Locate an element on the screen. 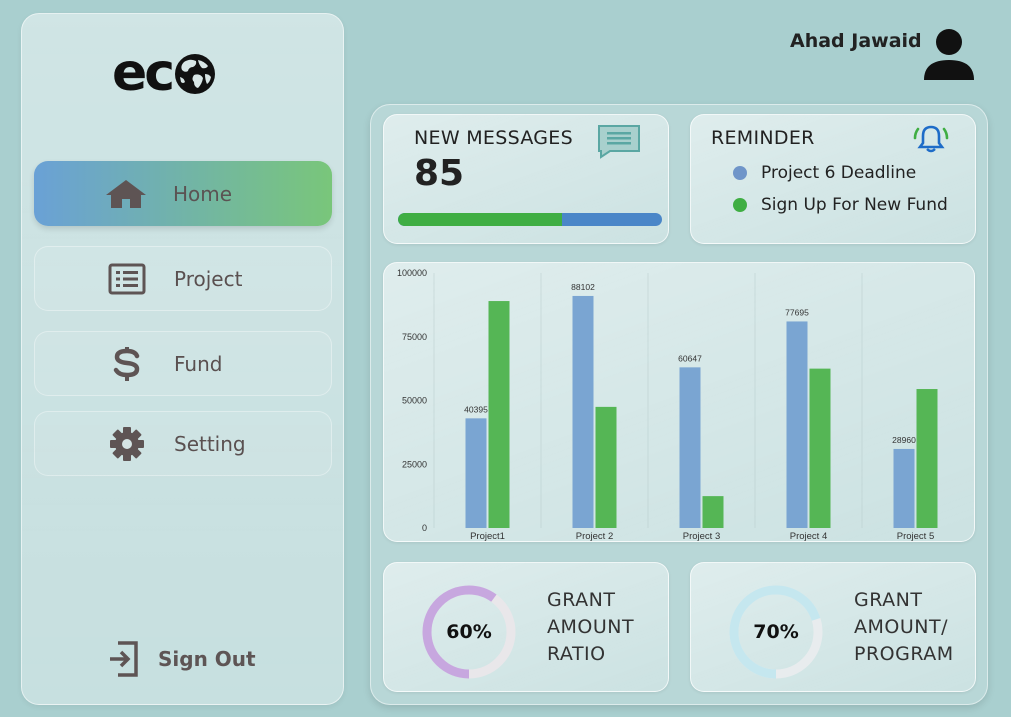 The height and width of the screenshot is (717, 1011). logo: ec is located at coordinates (177, 73).